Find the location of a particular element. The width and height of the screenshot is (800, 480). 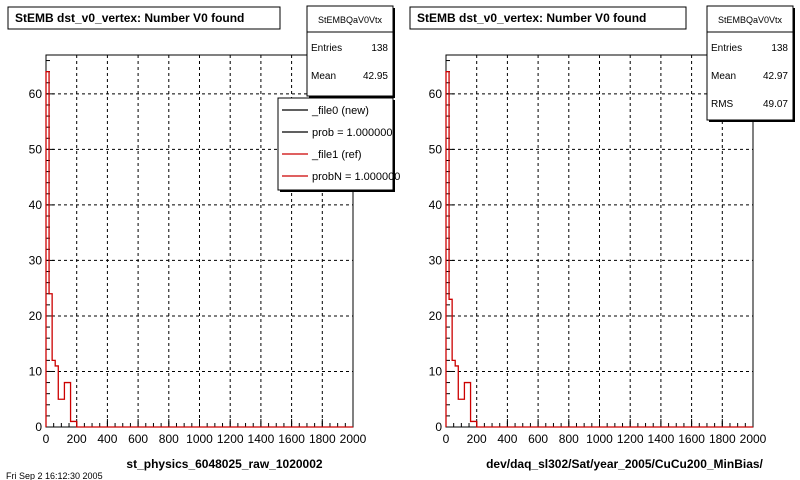

legend-label: probN = 1.000000 is located at coordinates (356, 177).